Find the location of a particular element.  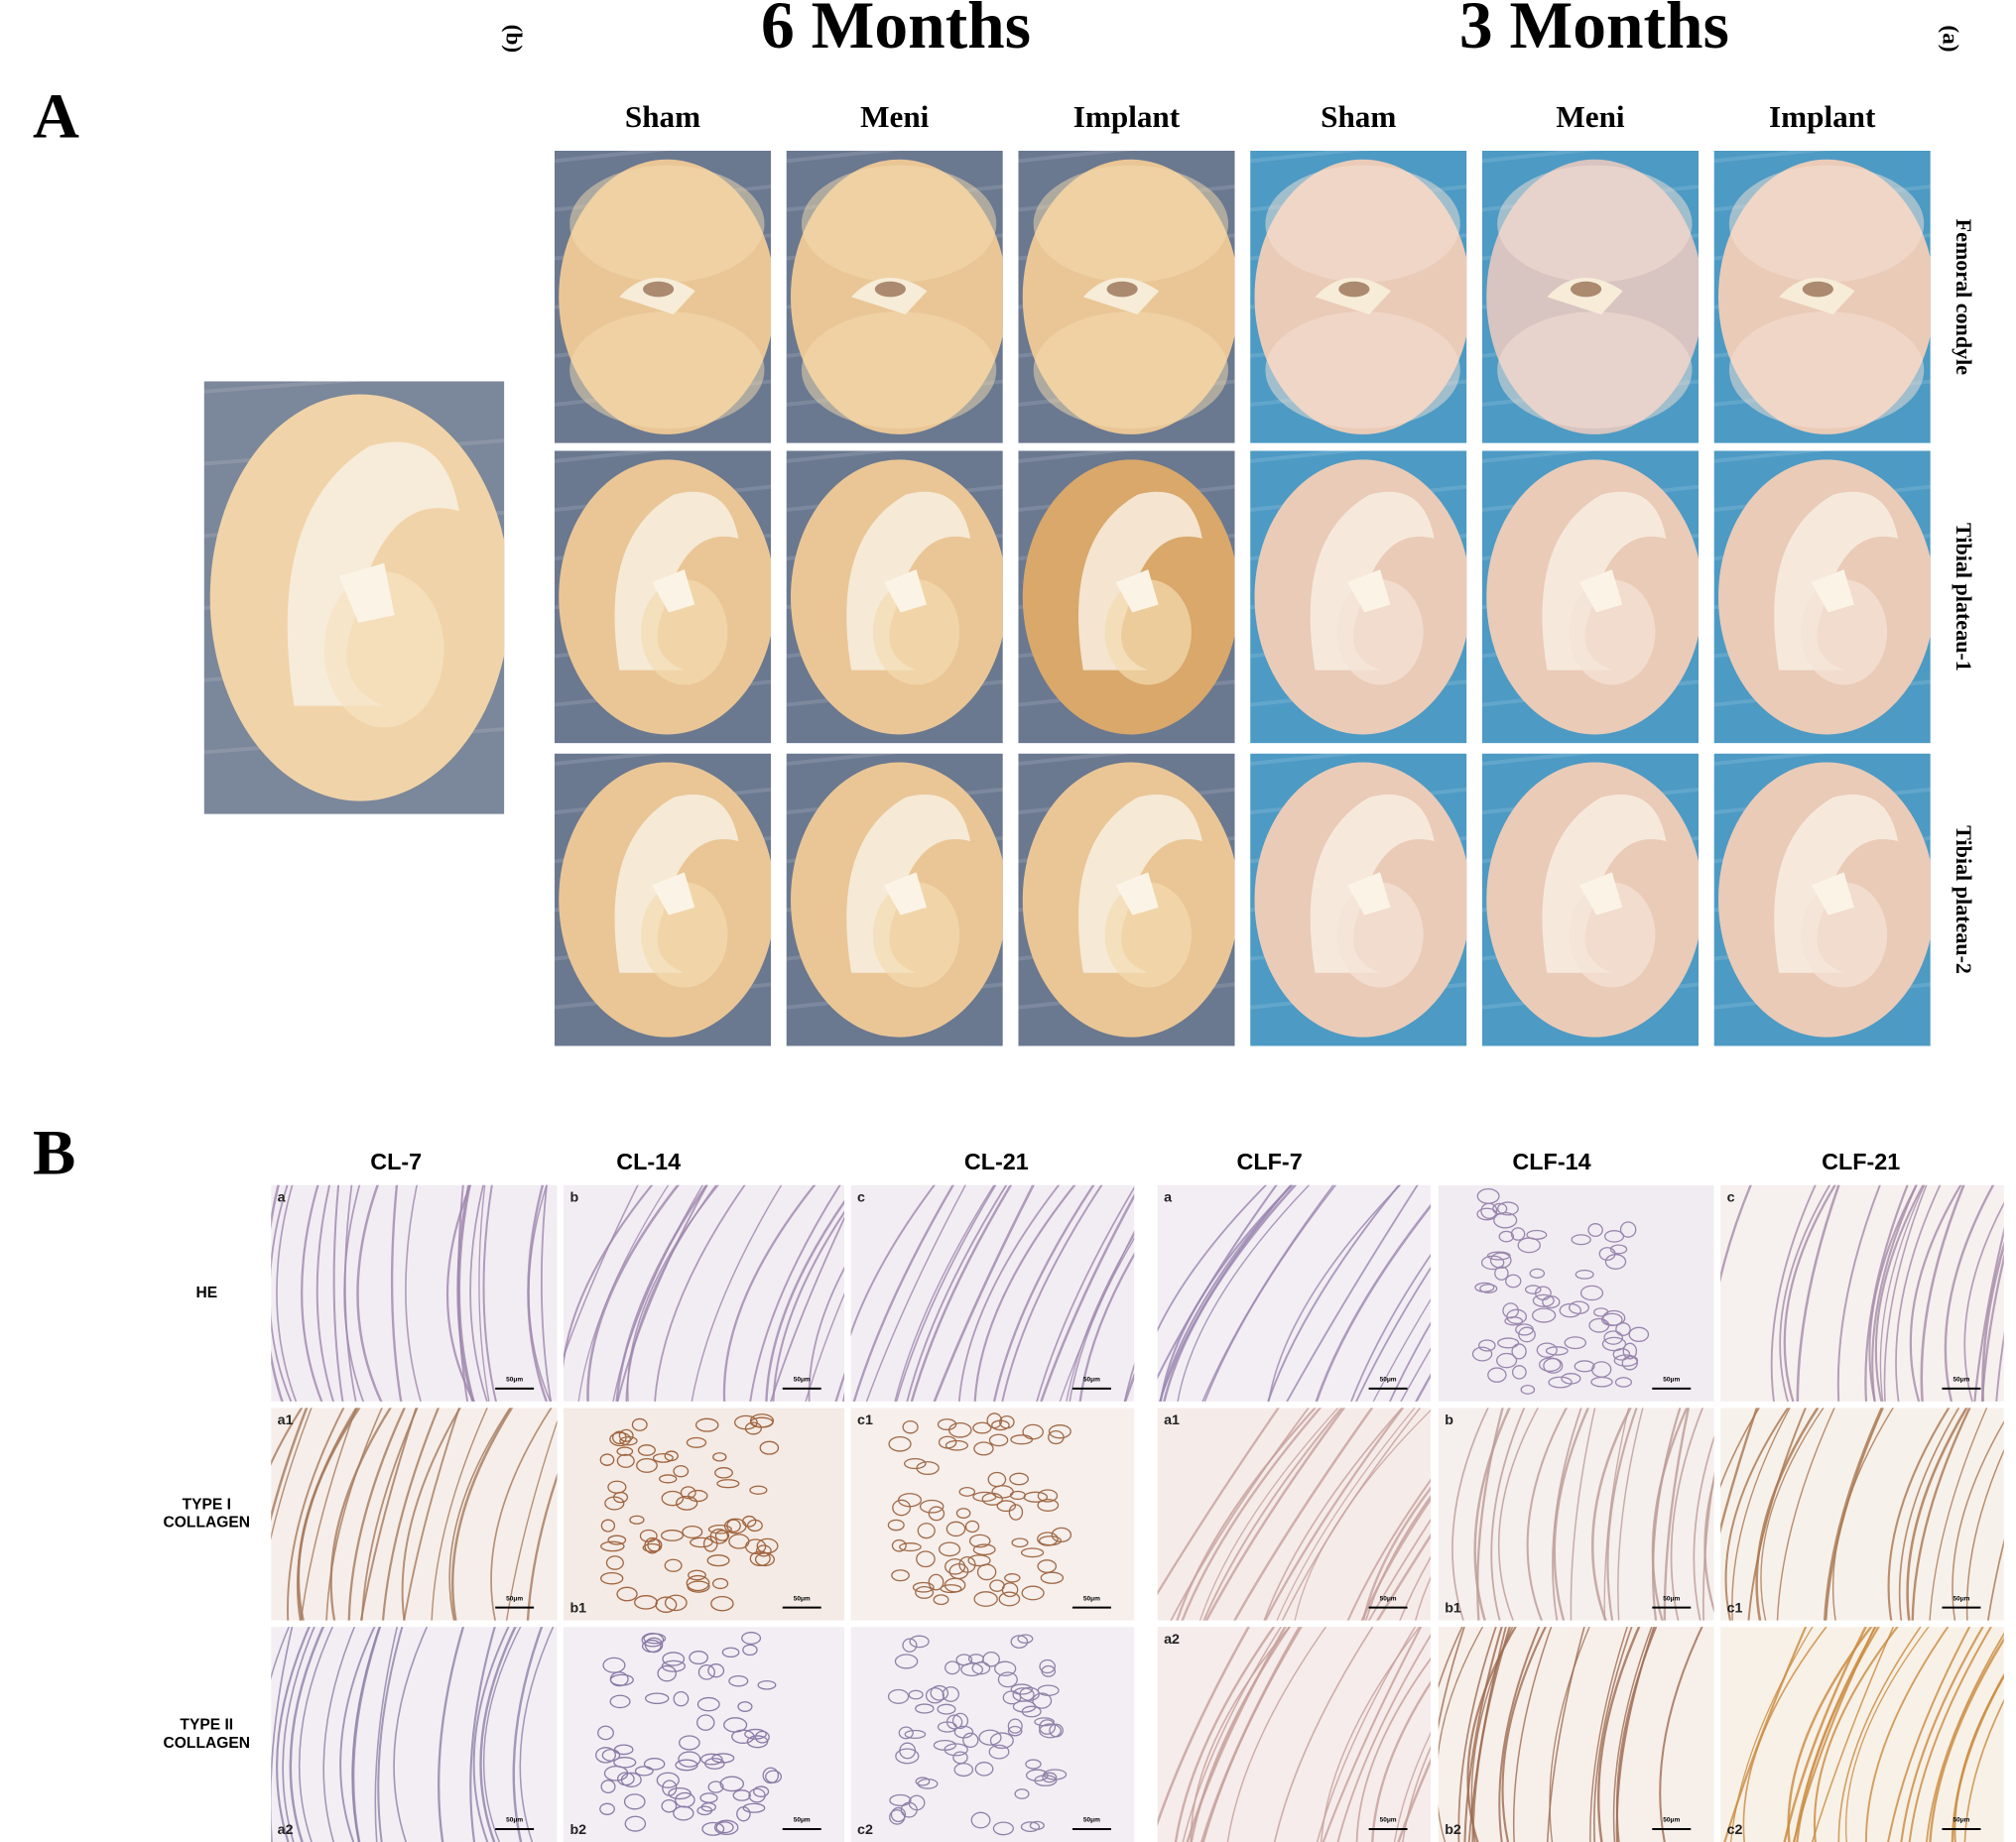

tissue-shade is located at coordinates (1595, 370).